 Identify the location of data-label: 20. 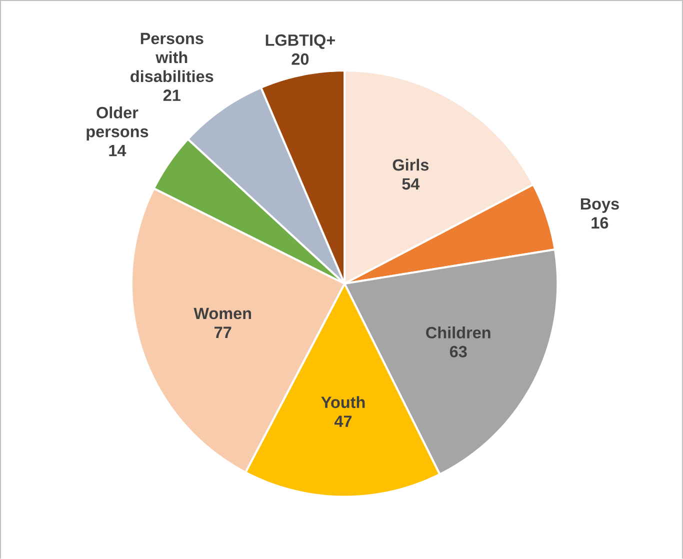
(300, 59).